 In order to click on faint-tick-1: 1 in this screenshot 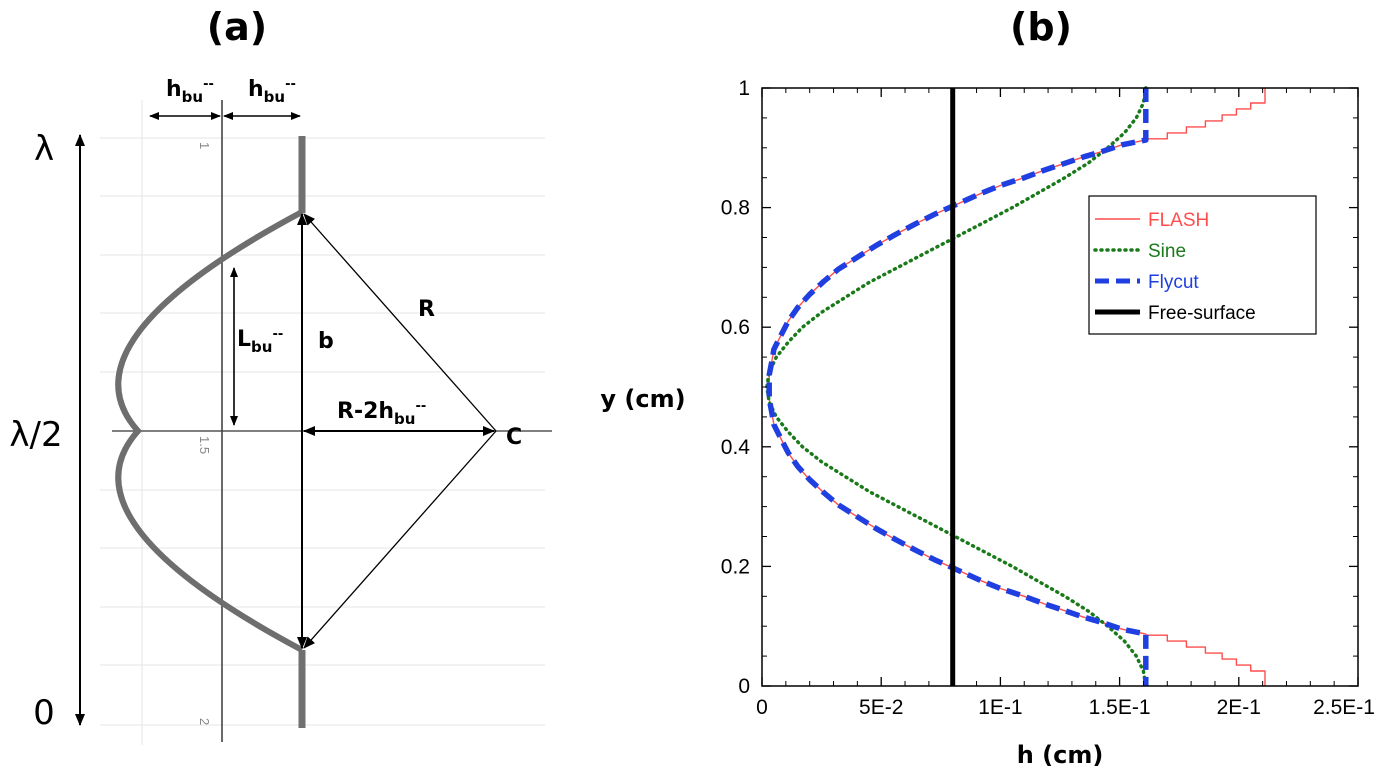, I will do `click(204, 145)`.